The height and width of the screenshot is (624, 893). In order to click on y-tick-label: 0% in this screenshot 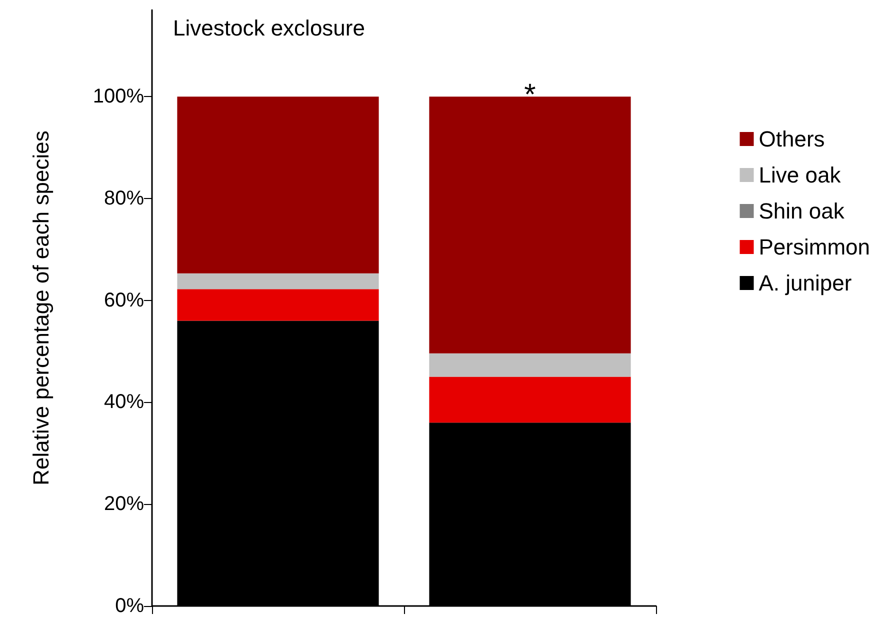, I will do `click(129, 606)`.